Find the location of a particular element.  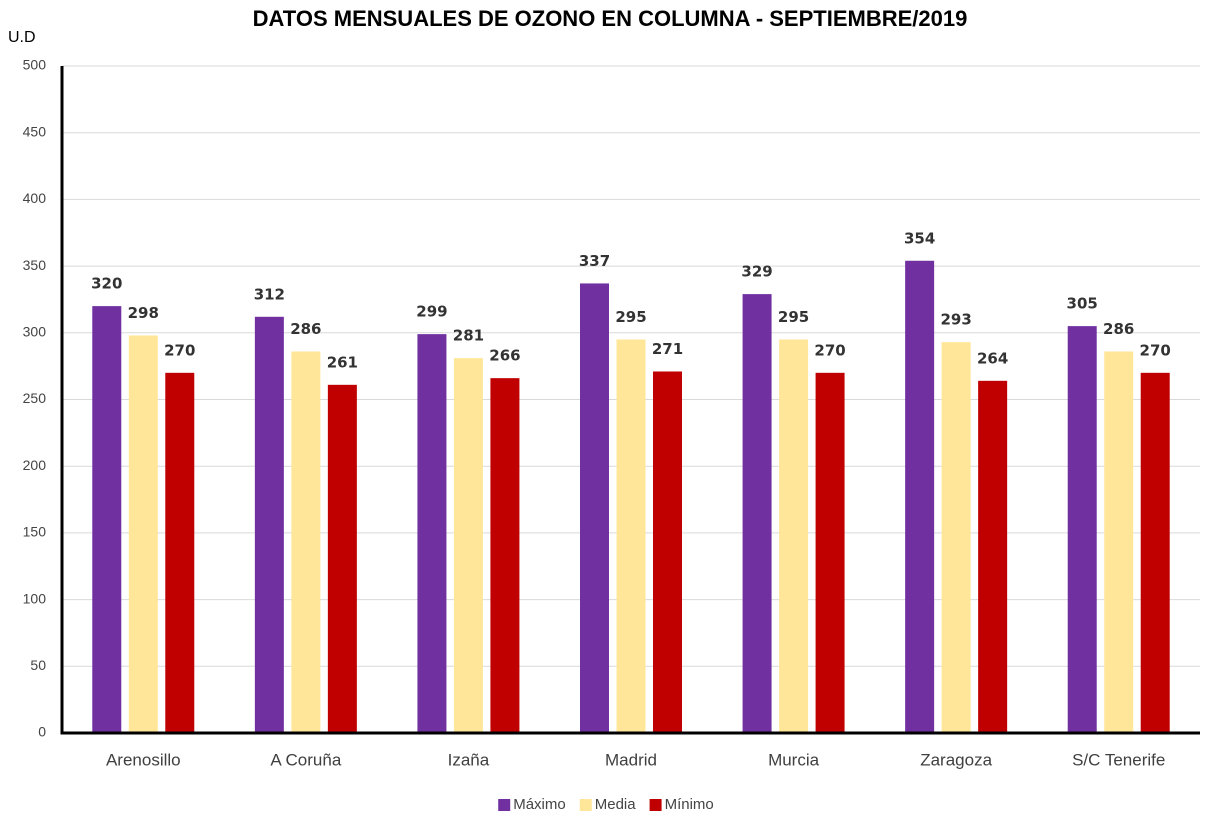

y-tick-label: 350 is located at coordinates (35, 265).